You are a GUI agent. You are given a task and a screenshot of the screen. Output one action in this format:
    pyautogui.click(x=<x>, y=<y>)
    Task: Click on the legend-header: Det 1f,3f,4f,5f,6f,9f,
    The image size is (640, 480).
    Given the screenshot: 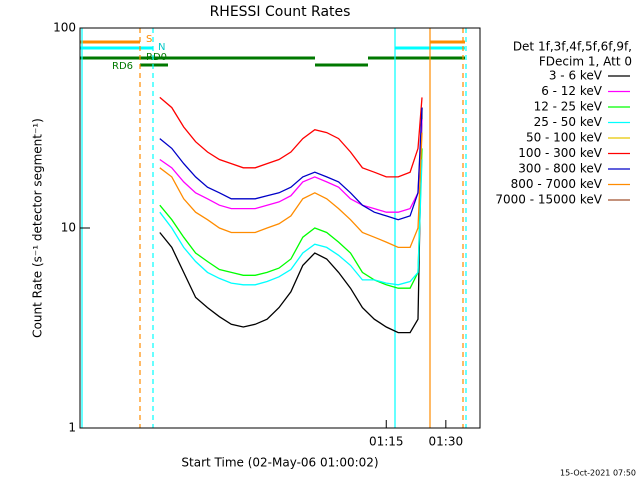 What is the action you would take?
    pyautogui.click(x=572, y=47)
    